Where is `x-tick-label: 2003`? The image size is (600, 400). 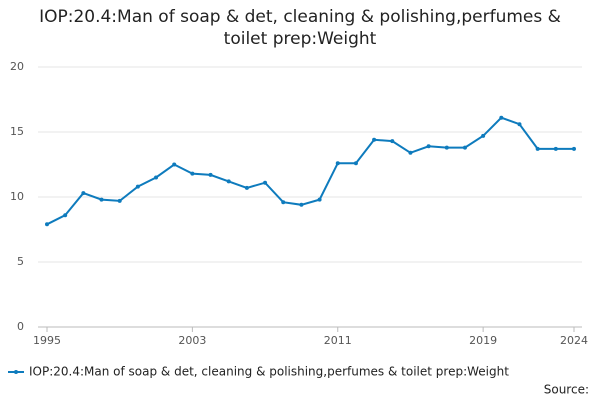 x-tick-label: 2003 is located at coordinates (192, 340).